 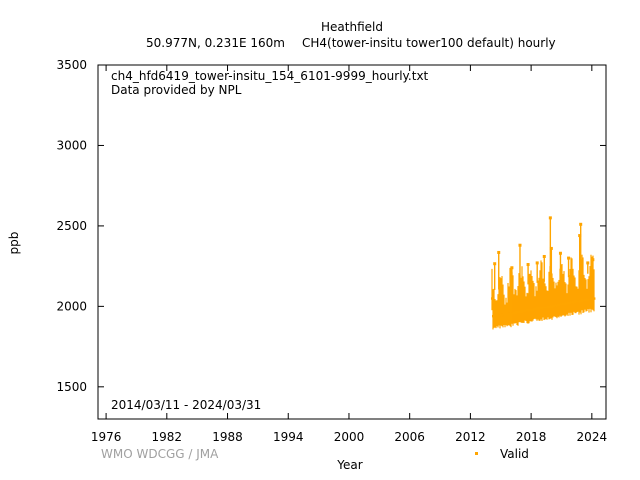 I want to click on x-tick-label: 2012, so click(x=470, y=437).